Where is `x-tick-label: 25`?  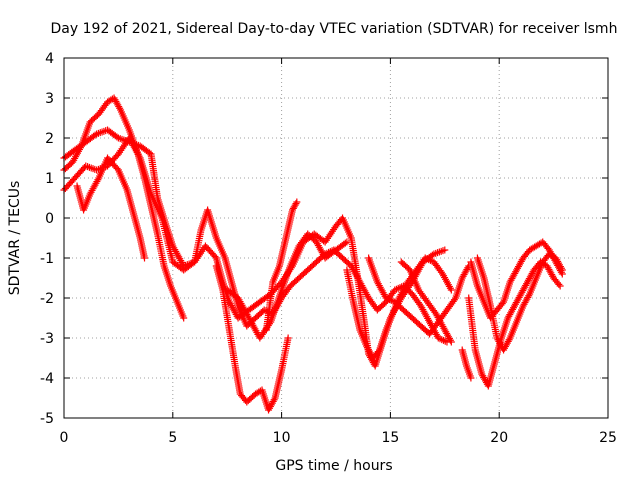 x-tick-label: 25 is located at coordinates (608, 438).